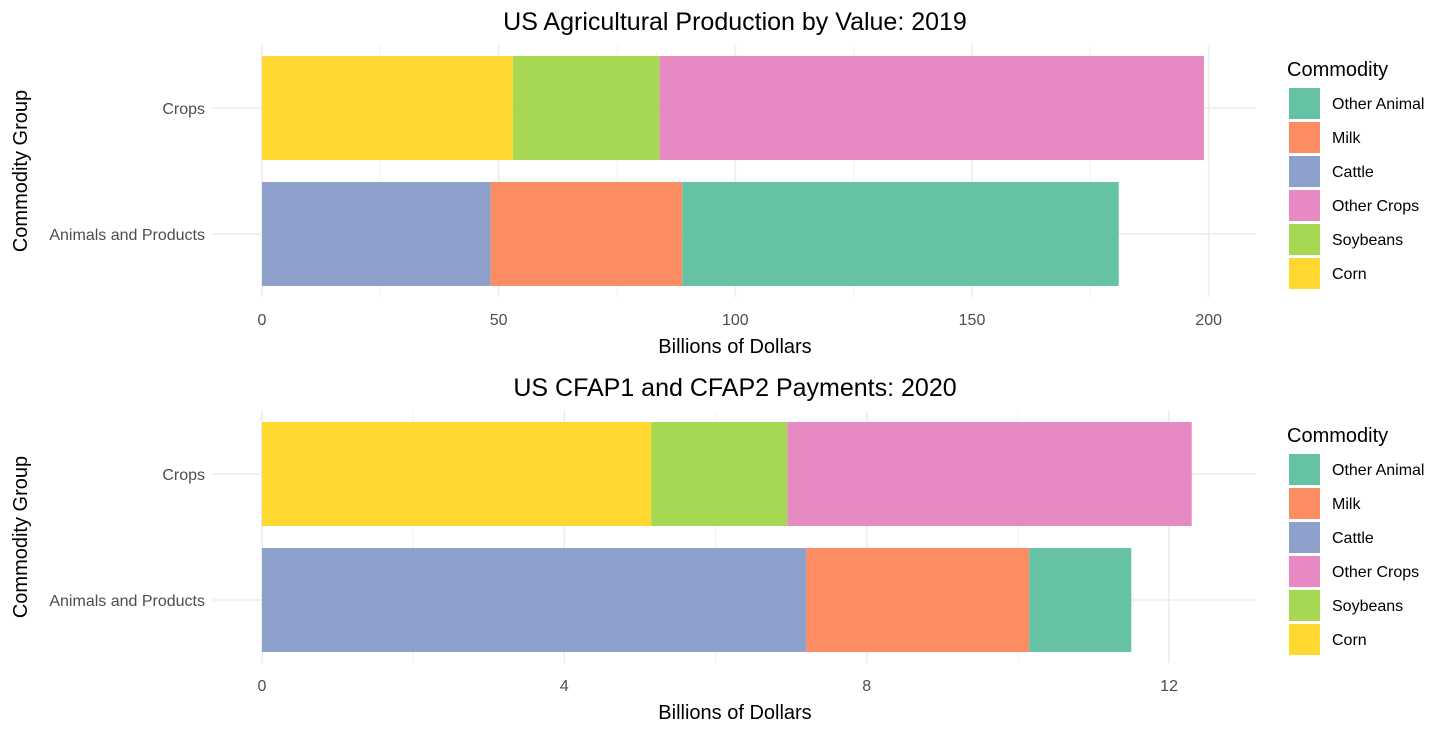  What do you see at coordinates (564, 686) in the screenshot?
I see `x-tick-label: 4` at bounding box center [564, 686].